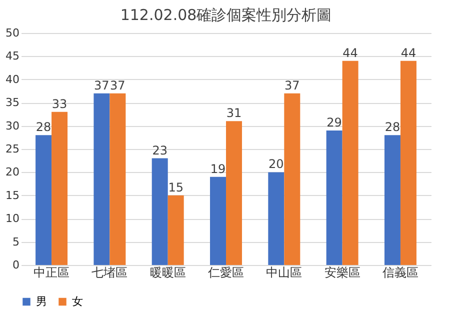 The height and width of the screenshot is (313, 474). Describe the element at coordinates (16, 241) in the screenshot. I see `y-tick-label: 5` at that location.